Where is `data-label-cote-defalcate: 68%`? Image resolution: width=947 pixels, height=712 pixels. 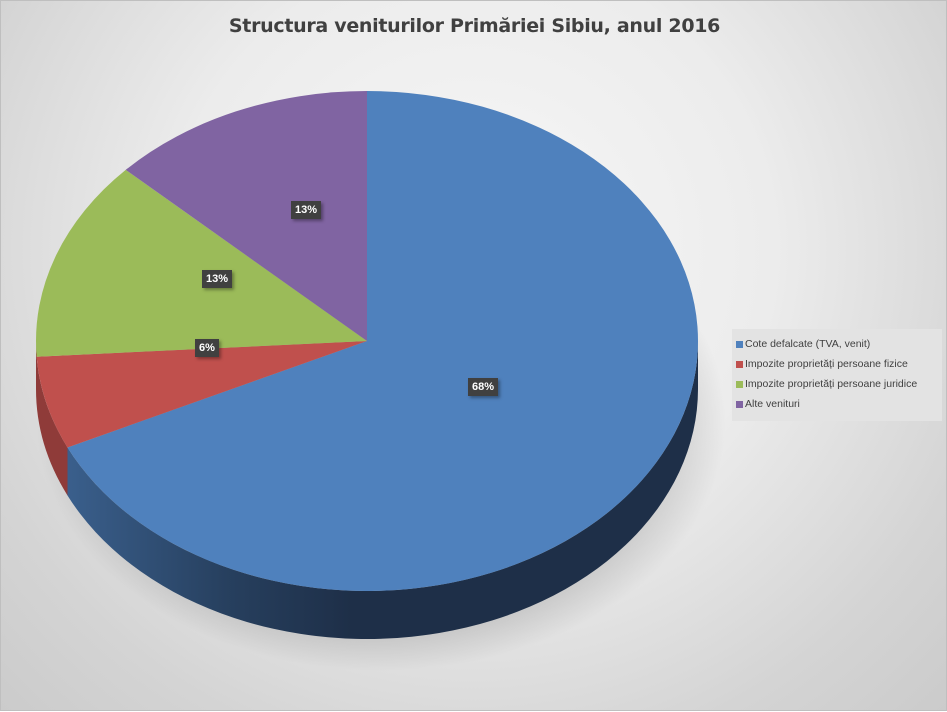 data-label-cote-defalcate: 68% is located at coordinates (483, 387).